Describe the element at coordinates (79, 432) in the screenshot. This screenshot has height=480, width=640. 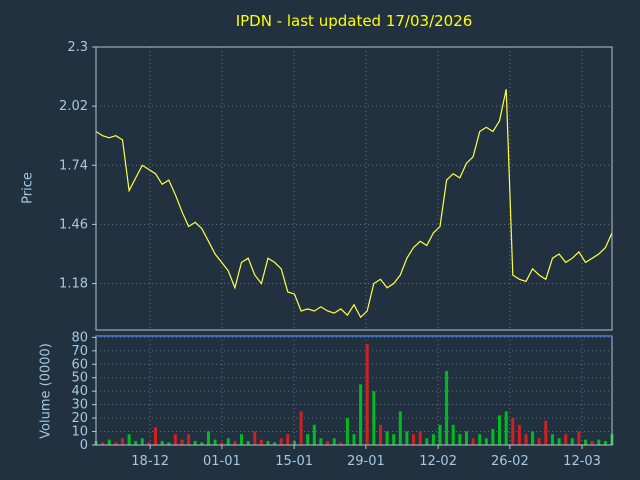
I see `tick-label: 10` at that location.